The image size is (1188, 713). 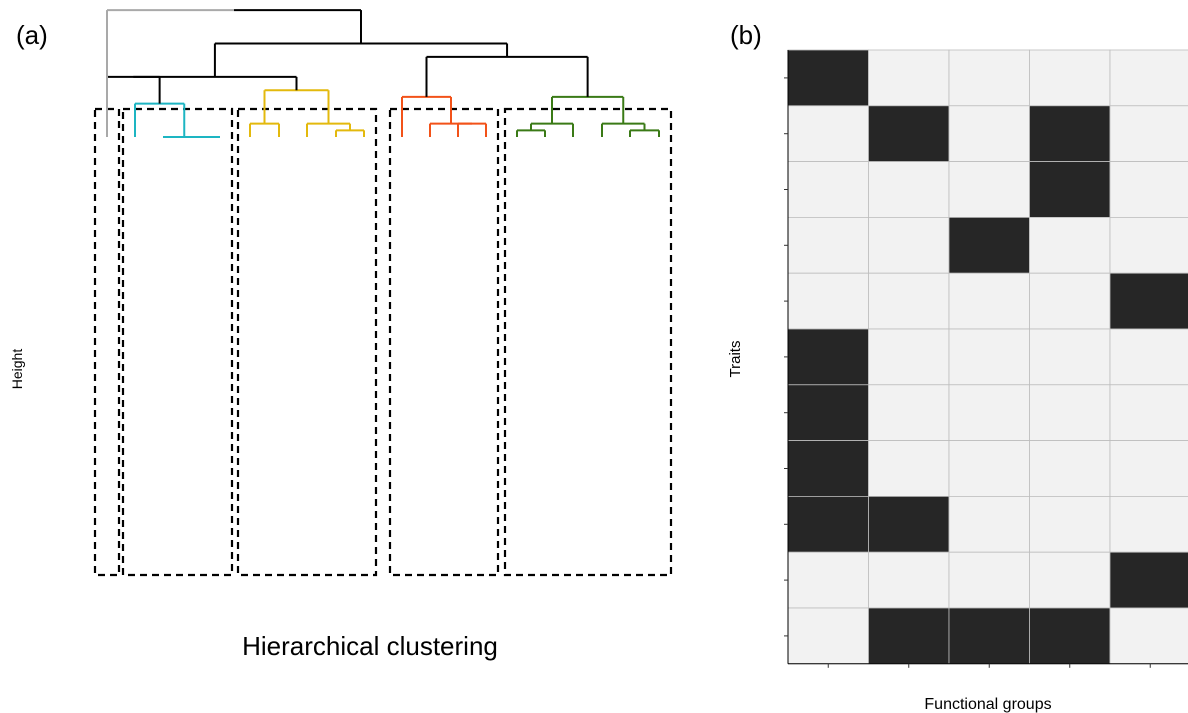 I want to click on panel-a-label: (a), so click(x=32, y=35).